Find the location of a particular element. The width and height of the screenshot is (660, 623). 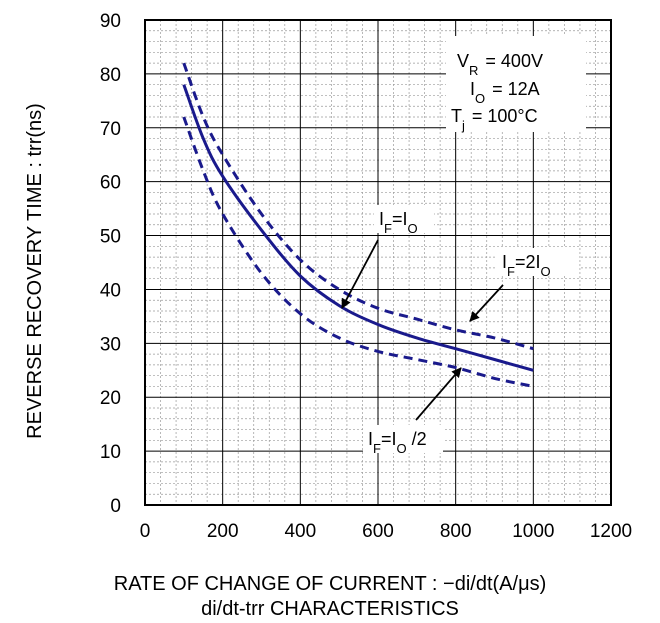

y-tick-label: 10 is located at coordinates (110, 452).